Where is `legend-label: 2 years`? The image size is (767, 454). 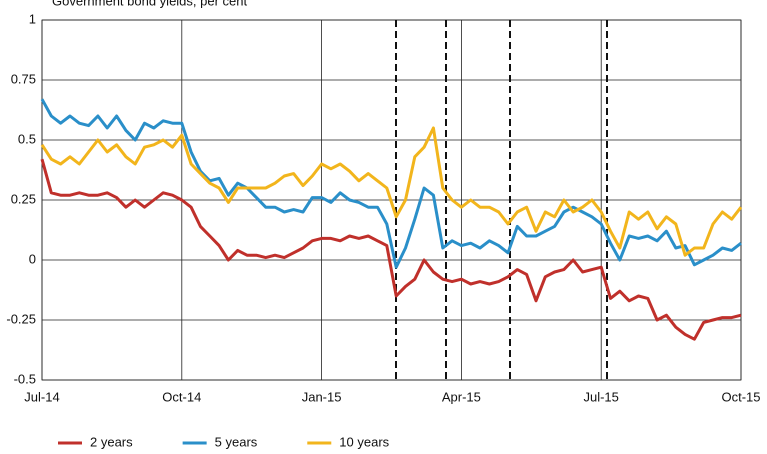
legend-label: 2 years is located at coordinates (111, 441).